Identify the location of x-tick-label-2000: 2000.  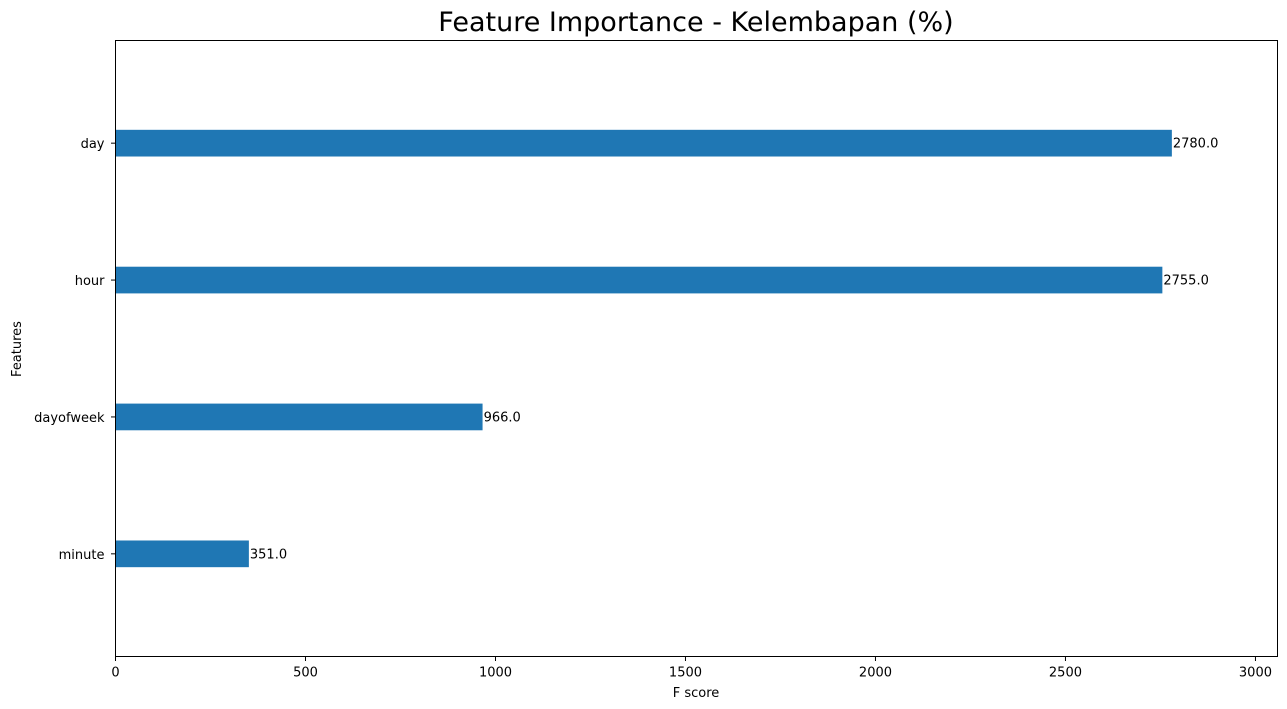
(875, 673).